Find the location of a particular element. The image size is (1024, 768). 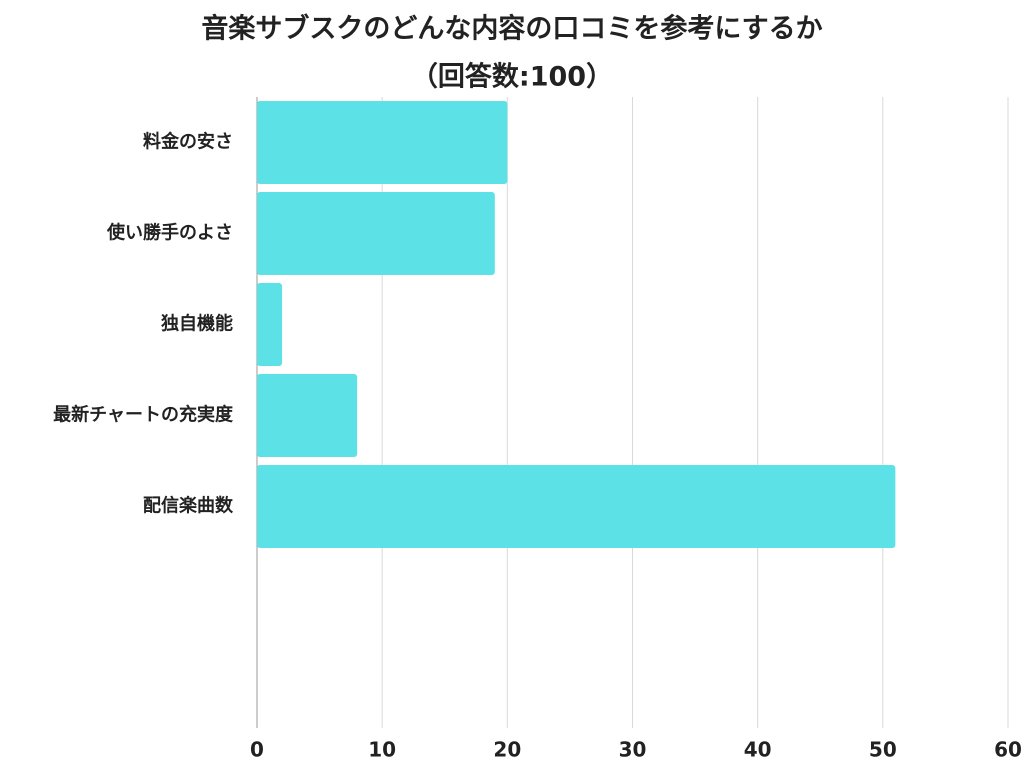

y-tick-label: 最新チャートの充実度 is located at coordinates (143, 415).